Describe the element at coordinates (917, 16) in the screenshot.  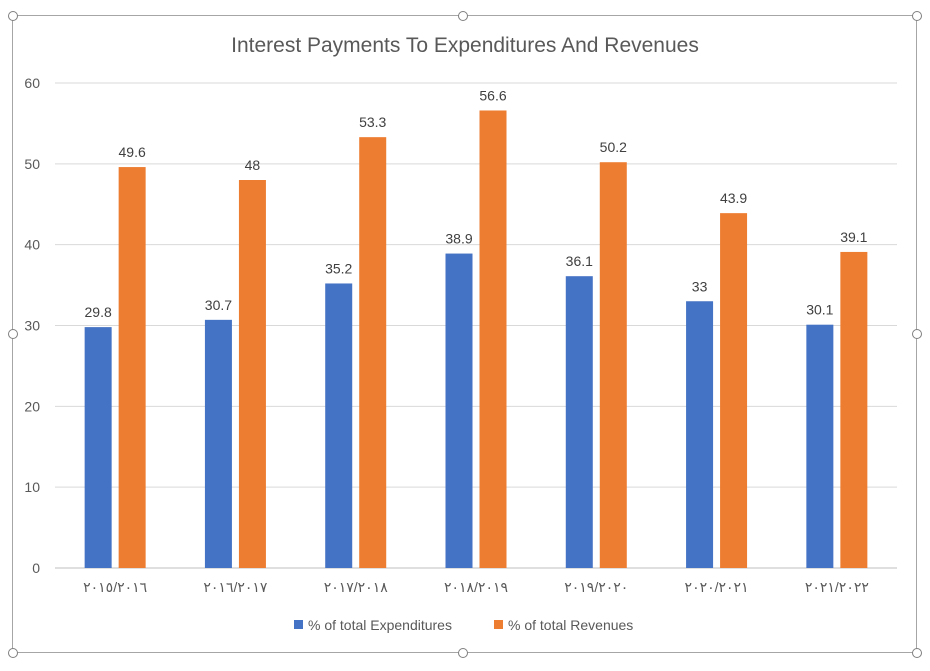
I see `resize-handle-top-right` at that location.